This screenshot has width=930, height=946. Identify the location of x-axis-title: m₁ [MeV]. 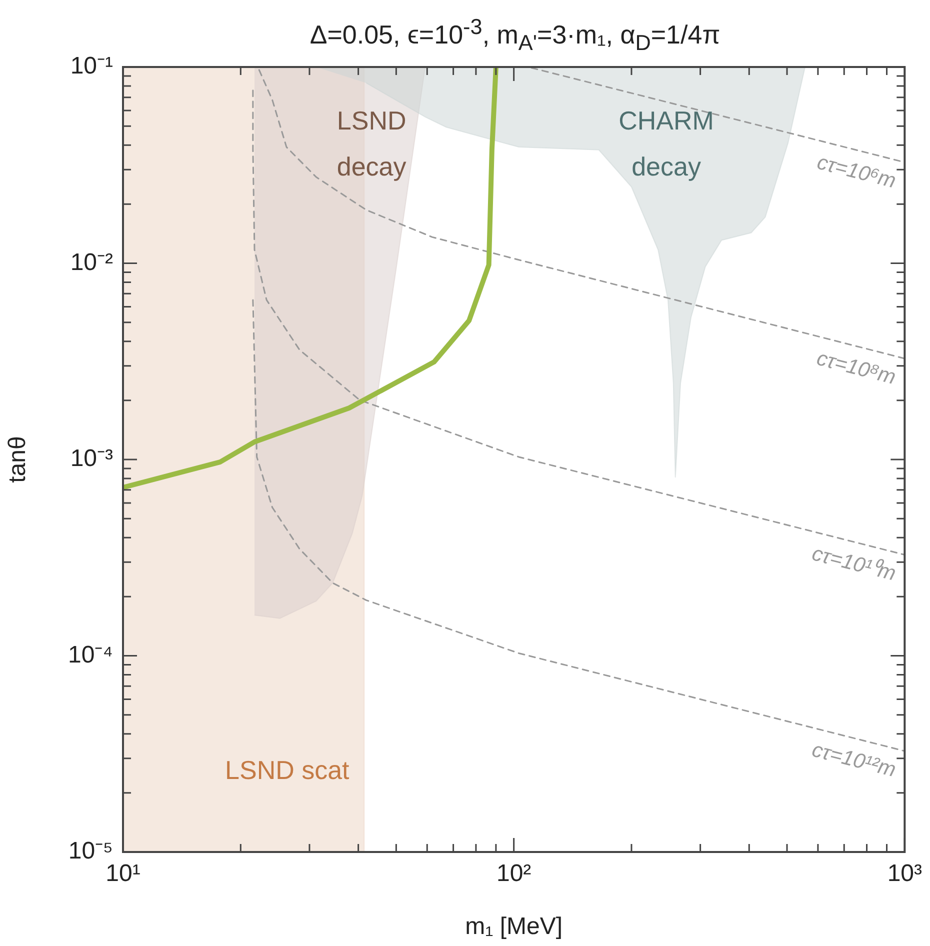
(514, 926).